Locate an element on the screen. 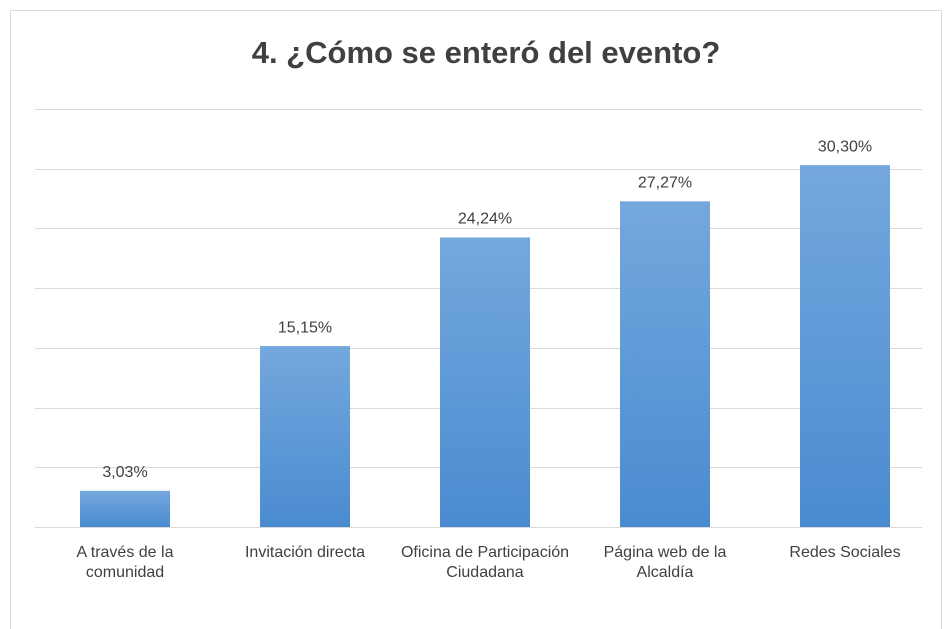 This screenshot has height=629, width=952. x-tick-label: Oficina de Participación Ciudadana is located at coordinates (485, 562).